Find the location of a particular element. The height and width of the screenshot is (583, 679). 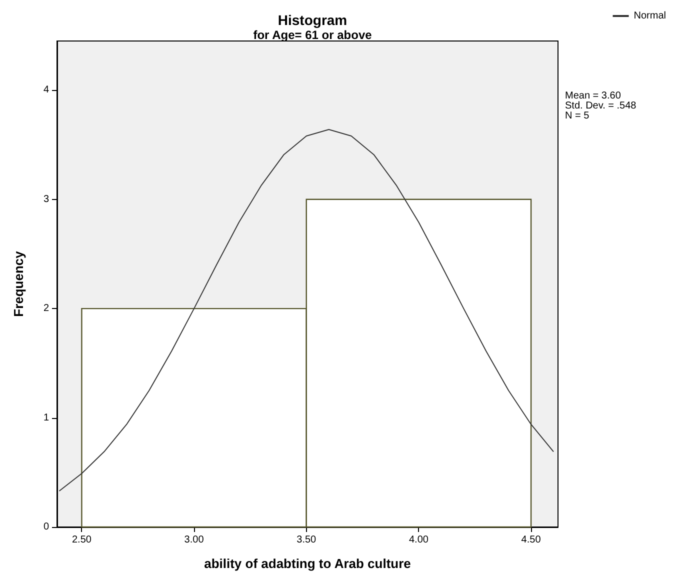

chart-subtitle: for Age= 61 or above is located at coordinates (312, 35).